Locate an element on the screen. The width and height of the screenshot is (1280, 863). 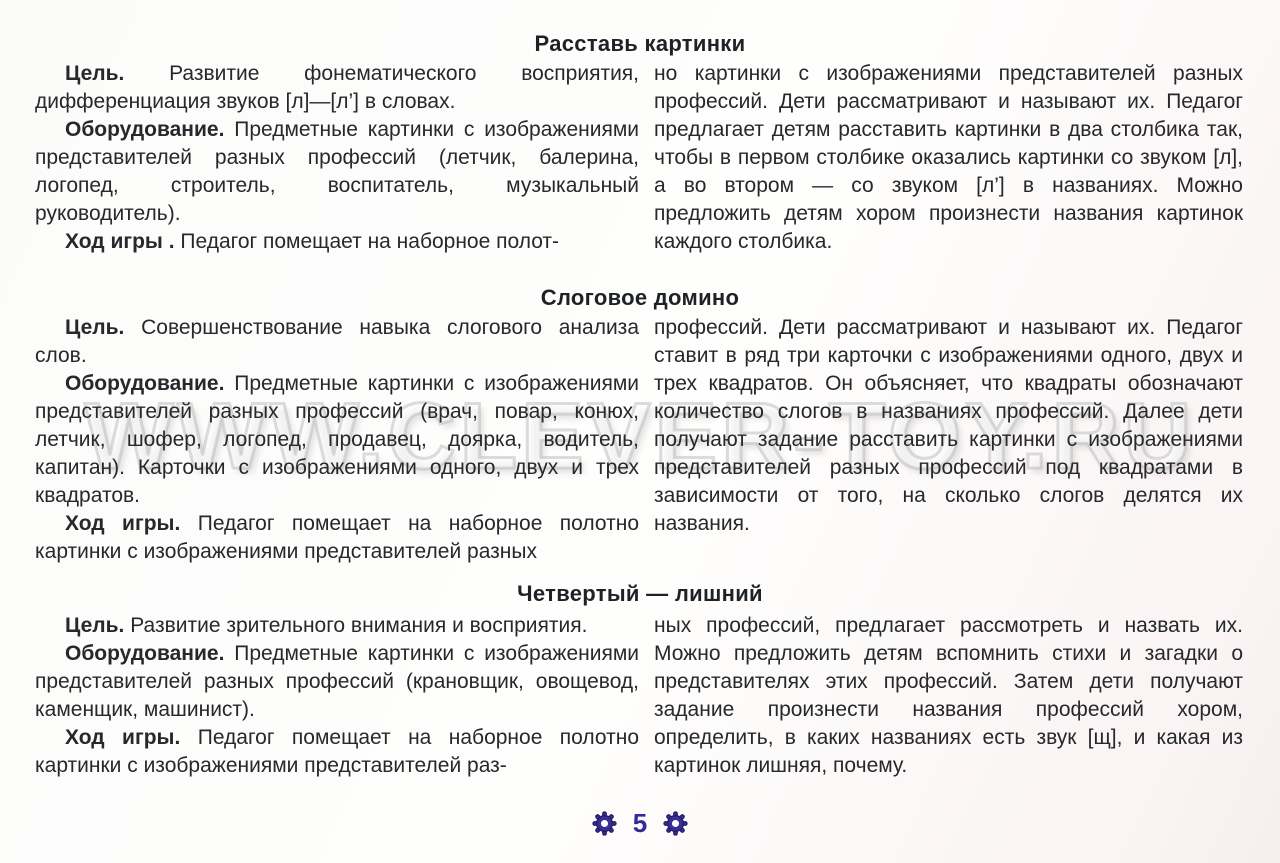
page-footer: 5 is located at coordinates (640, 823).